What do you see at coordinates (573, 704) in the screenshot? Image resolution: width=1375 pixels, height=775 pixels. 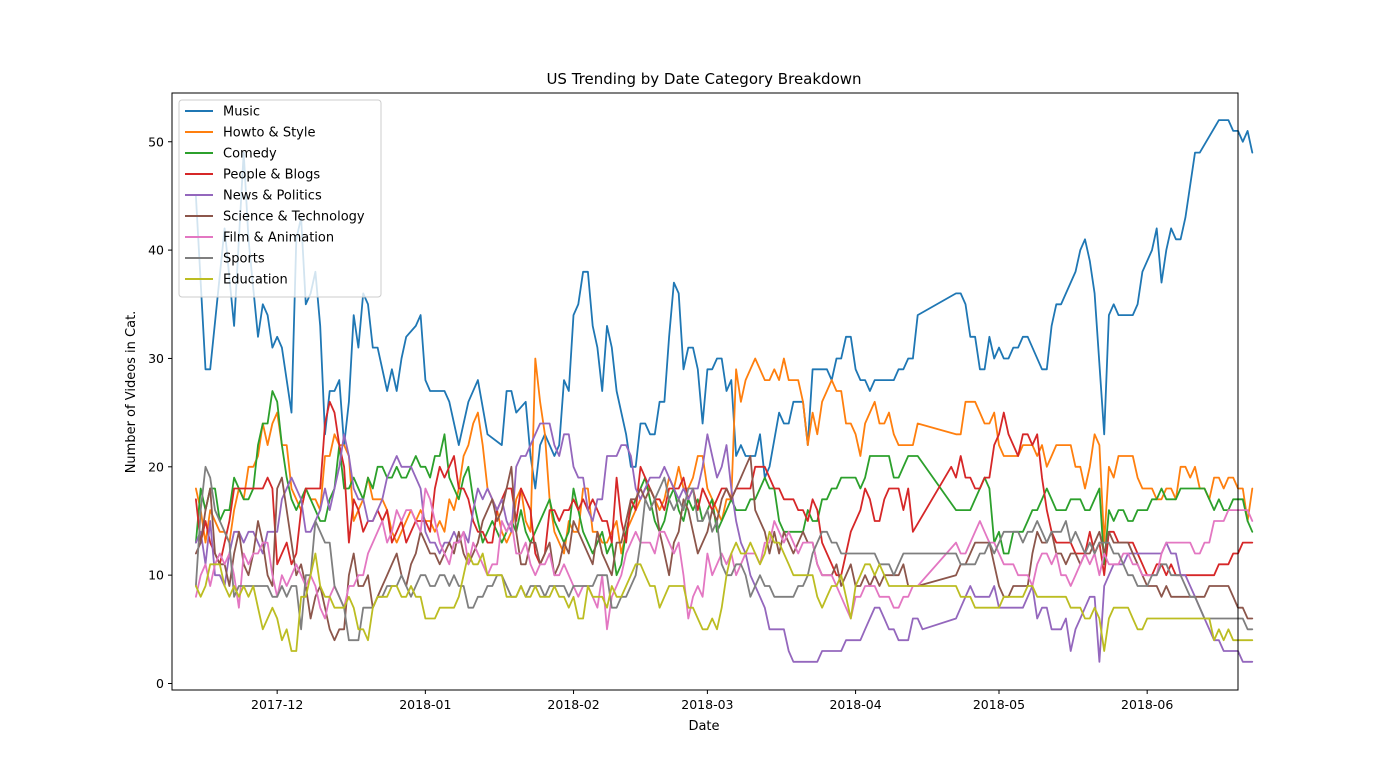 I see `x-tick-label: 2018-02` at bounding box center [573, 704].